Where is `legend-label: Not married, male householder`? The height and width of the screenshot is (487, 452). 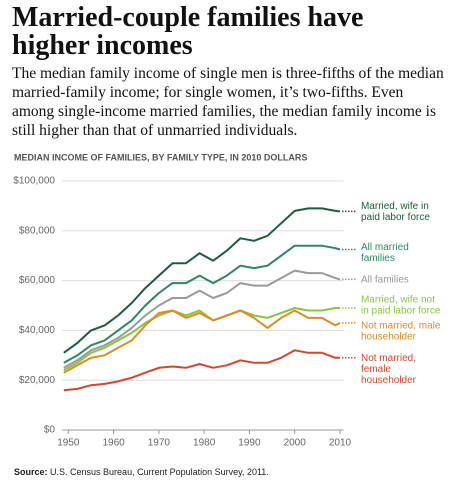 legend-label: Not married, male householder is located at coordinates (401, 331).